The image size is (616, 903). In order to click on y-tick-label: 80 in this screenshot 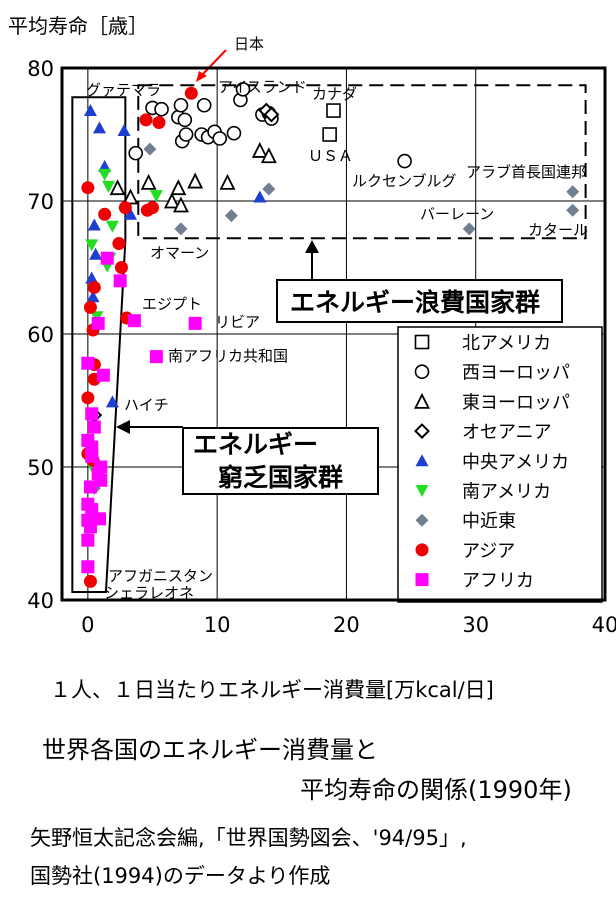, I will do `click(40, 69)`.